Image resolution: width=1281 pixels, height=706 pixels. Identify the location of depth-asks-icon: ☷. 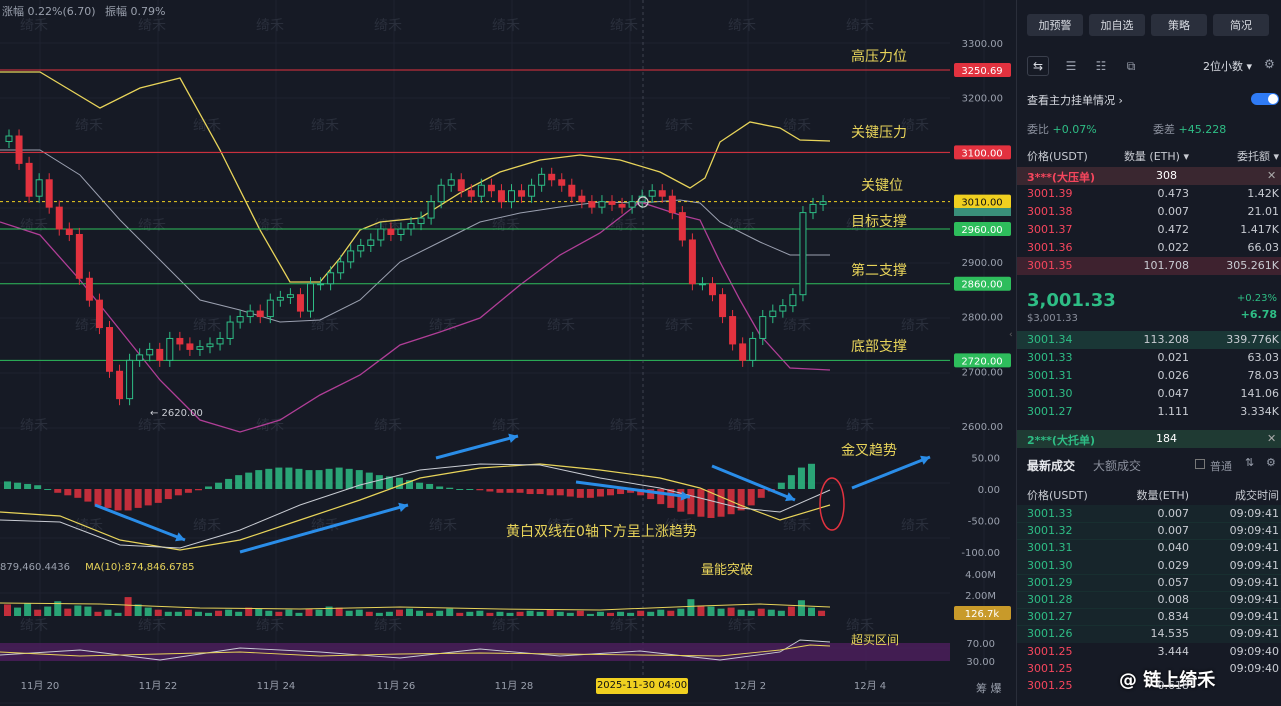
(1101, 66).